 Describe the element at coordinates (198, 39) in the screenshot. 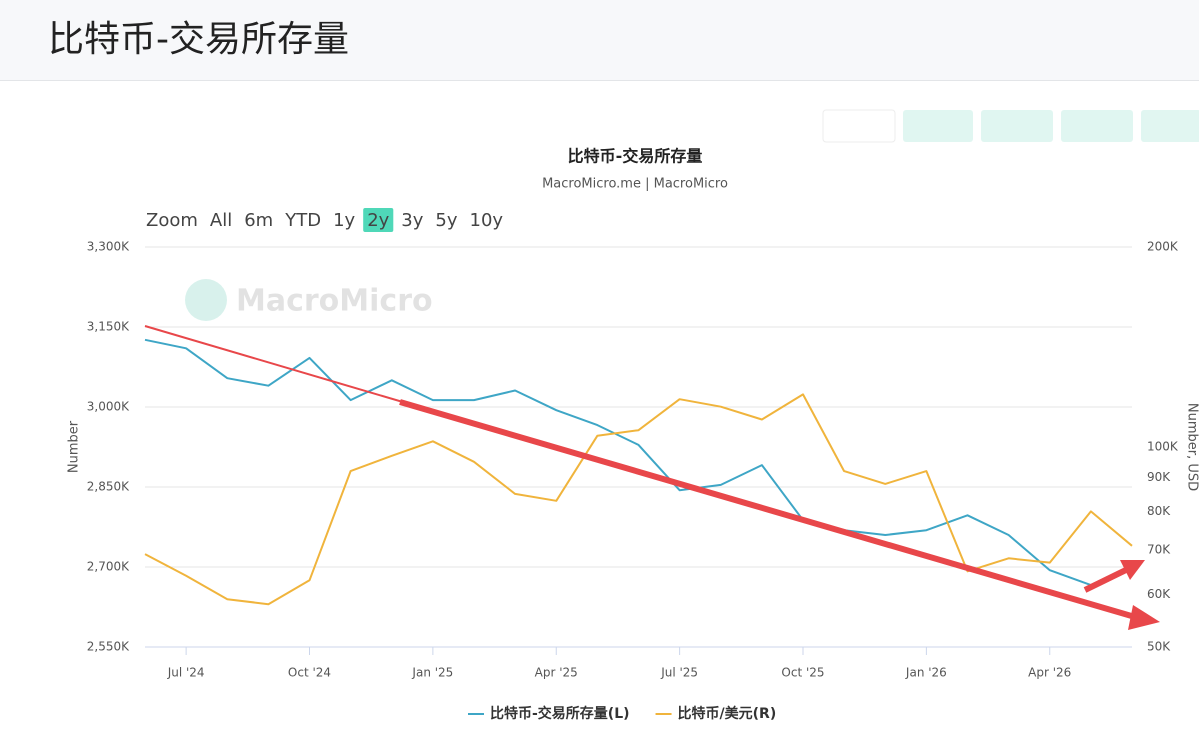

I see `page-title: 比特币-交易所存量` at that location.